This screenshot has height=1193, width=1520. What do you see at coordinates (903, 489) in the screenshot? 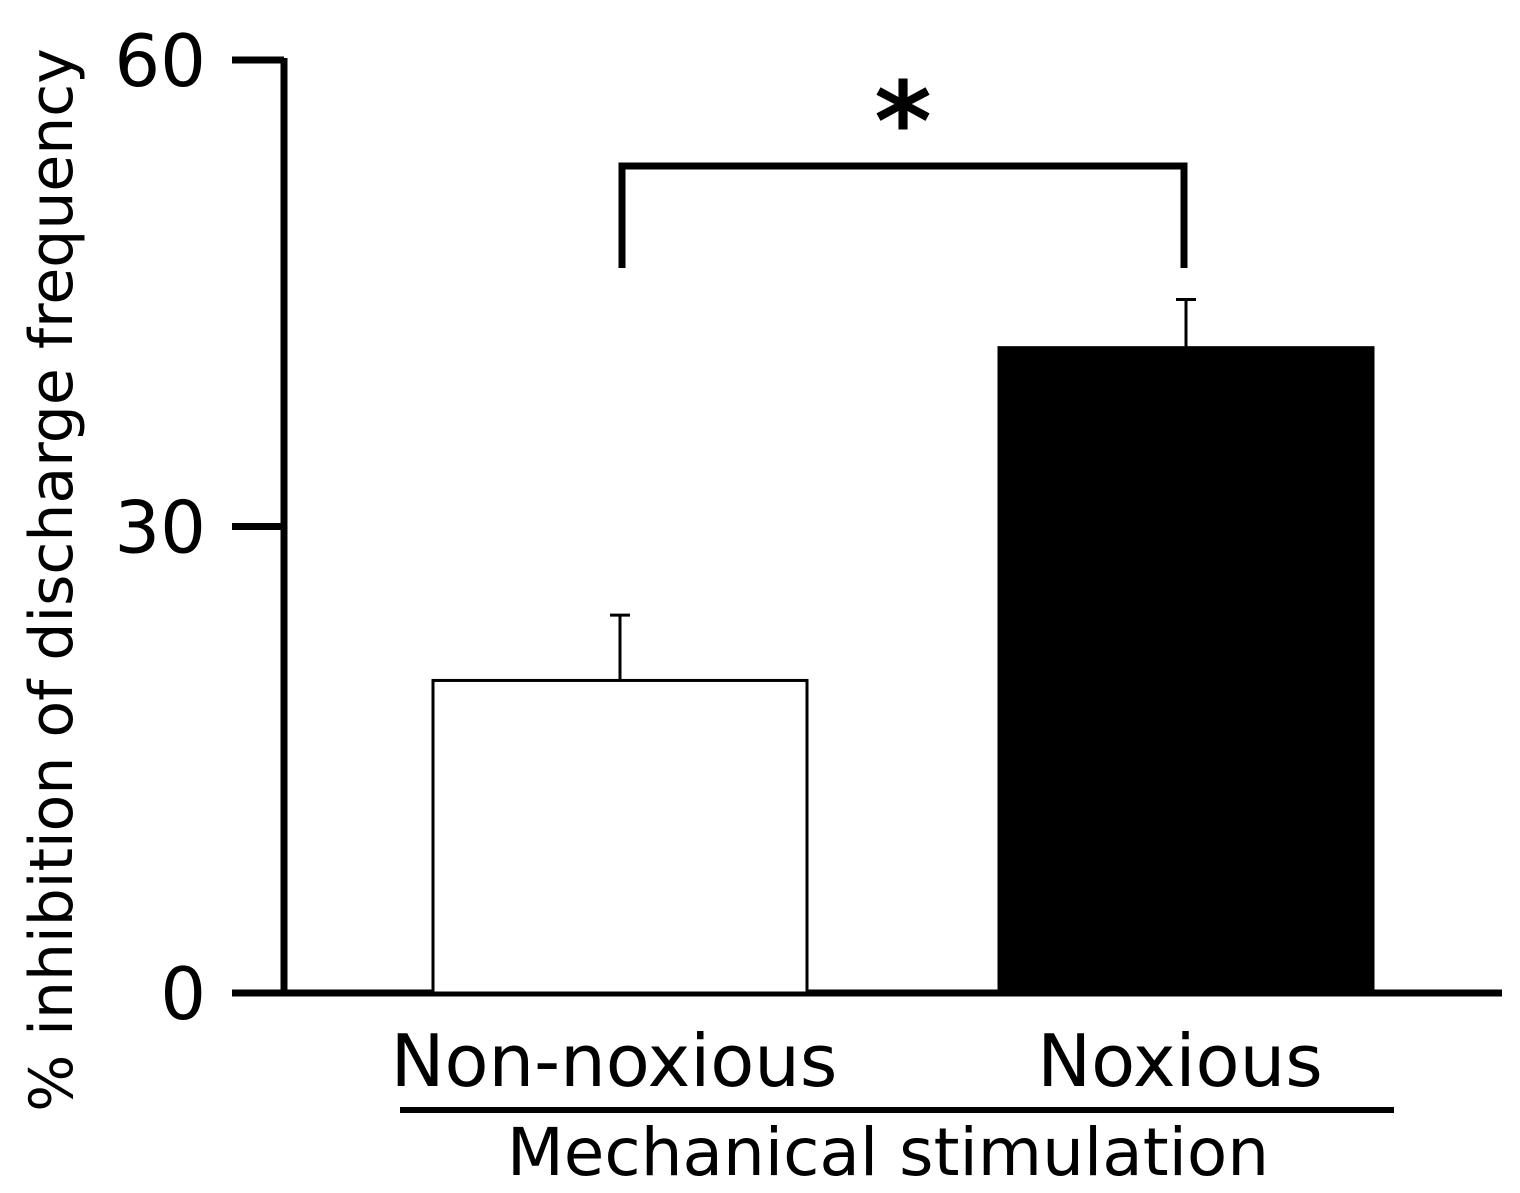
I see `error-bars` at bounding box center [903, 489].